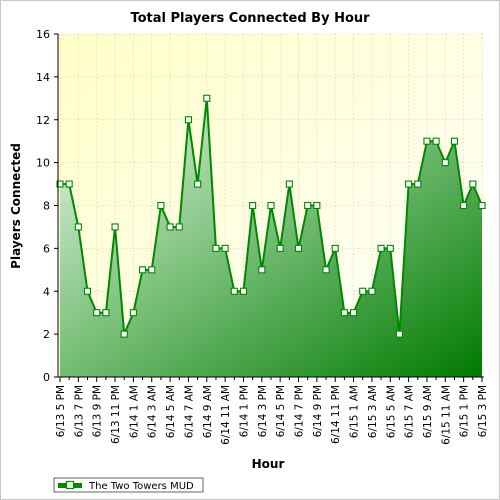  Describe the element at coordinates (410, 411) in the screenshot. I see `x-tick-label: 6/15 7 AM` at that location.